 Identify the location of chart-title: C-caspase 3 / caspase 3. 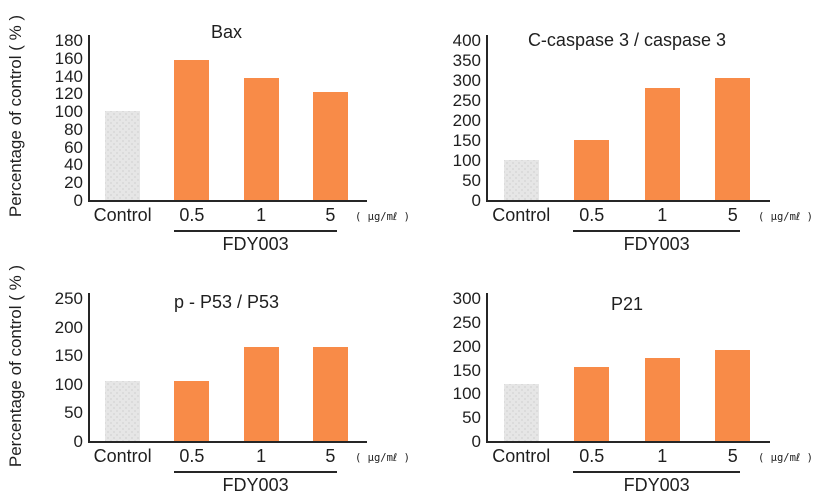
(627, 40).